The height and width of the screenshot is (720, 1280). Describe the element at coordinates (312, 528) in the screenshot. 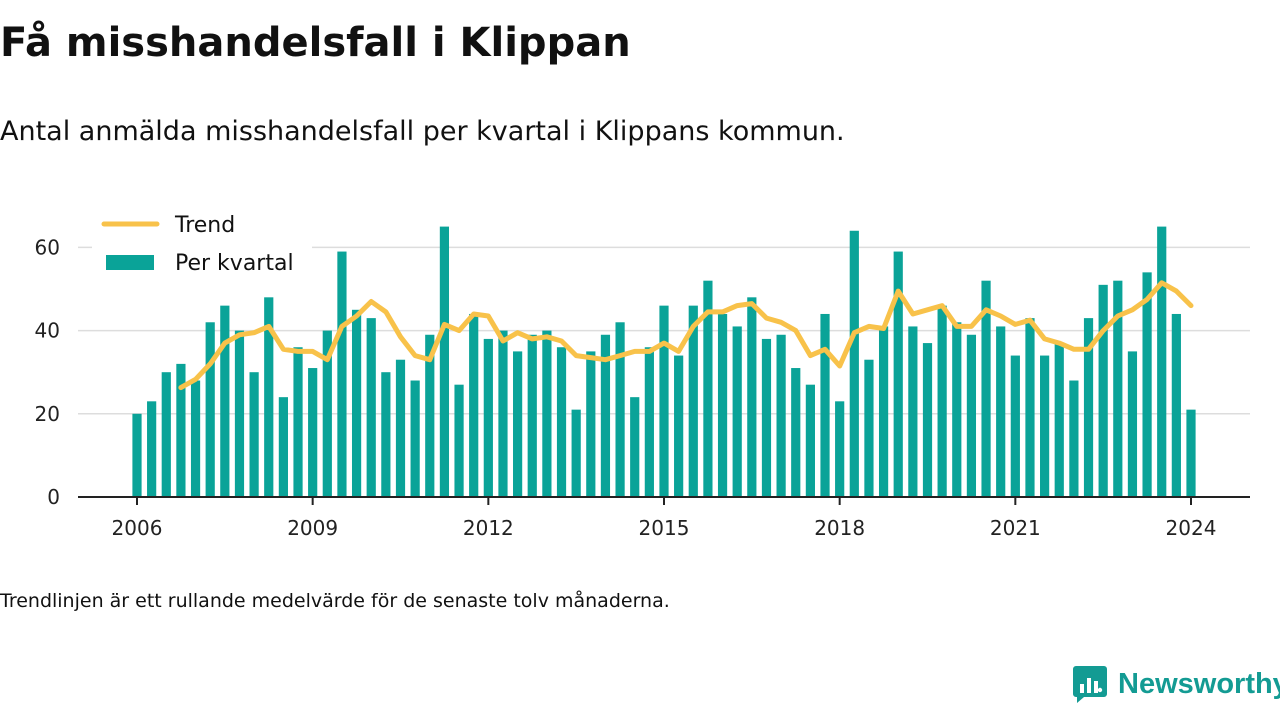

I see `x-tick-label: 2009` at that location.